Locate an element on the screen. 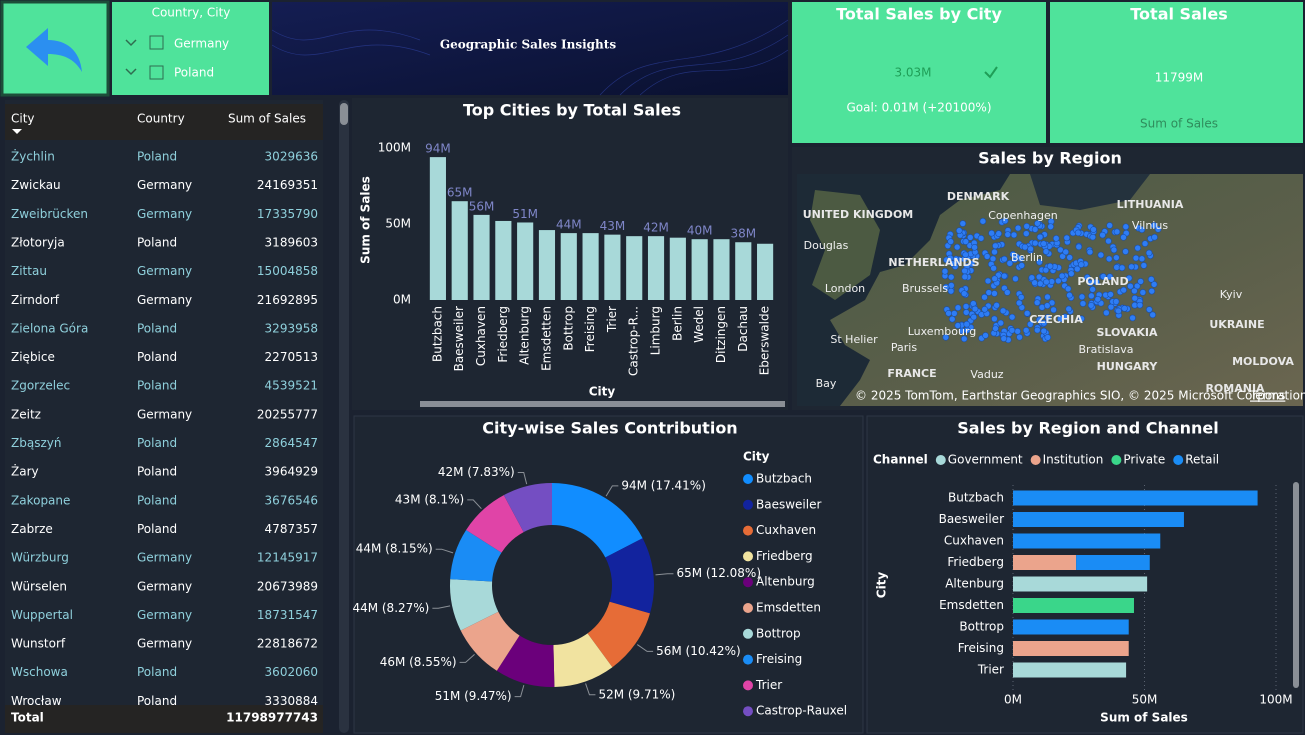 This screenshot has width=1305, height=735. y-tick-label: Freising is located at coordinates (981, 648).